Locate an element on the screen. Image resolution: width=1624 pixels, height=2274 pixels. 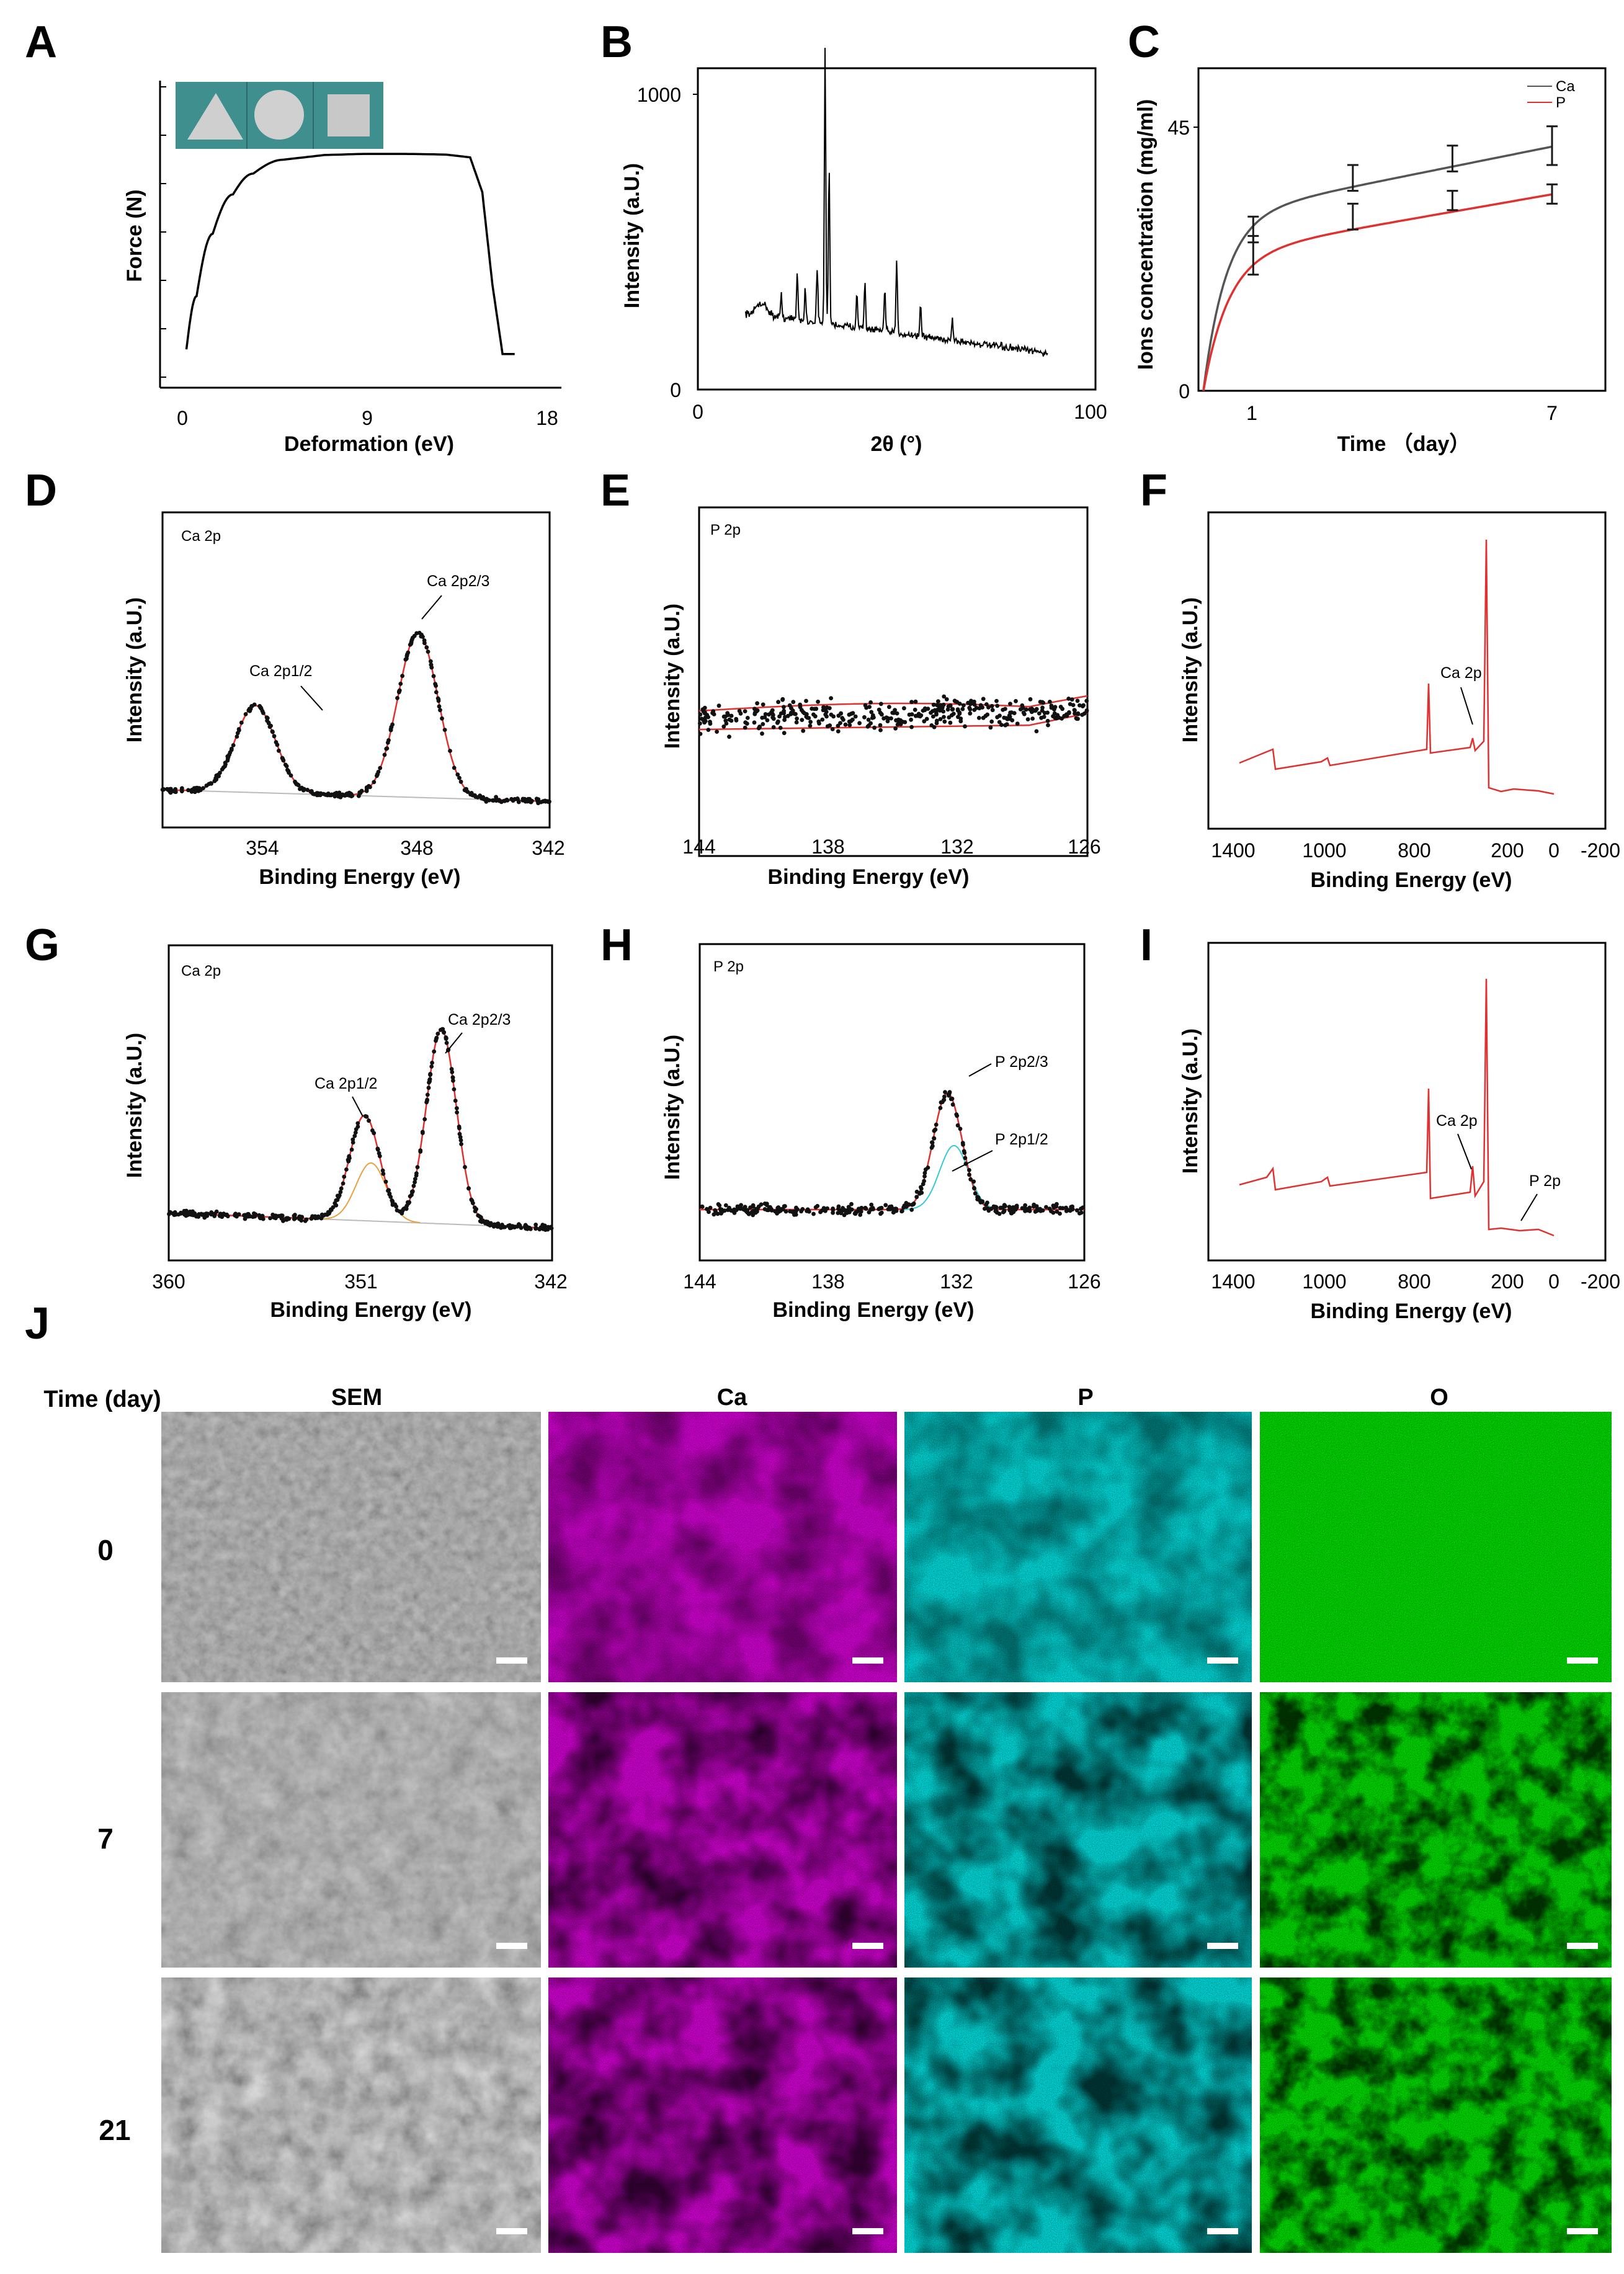
panel-label-i: I is located at coordinates (1146, 946).